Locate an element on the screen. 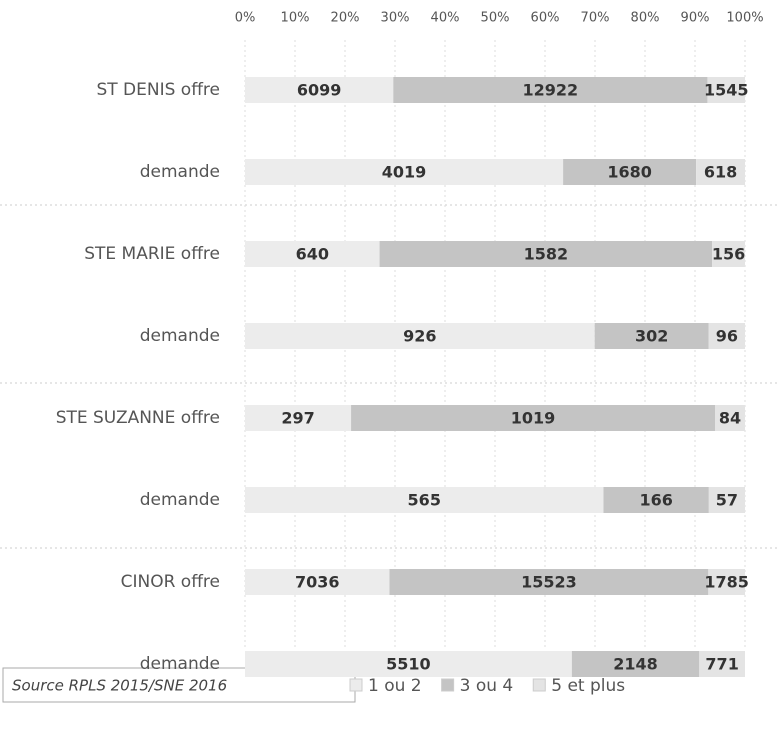 The width and height of the screenshot is (778, 754). value-label: 640 is located at coordinates (312, 254).